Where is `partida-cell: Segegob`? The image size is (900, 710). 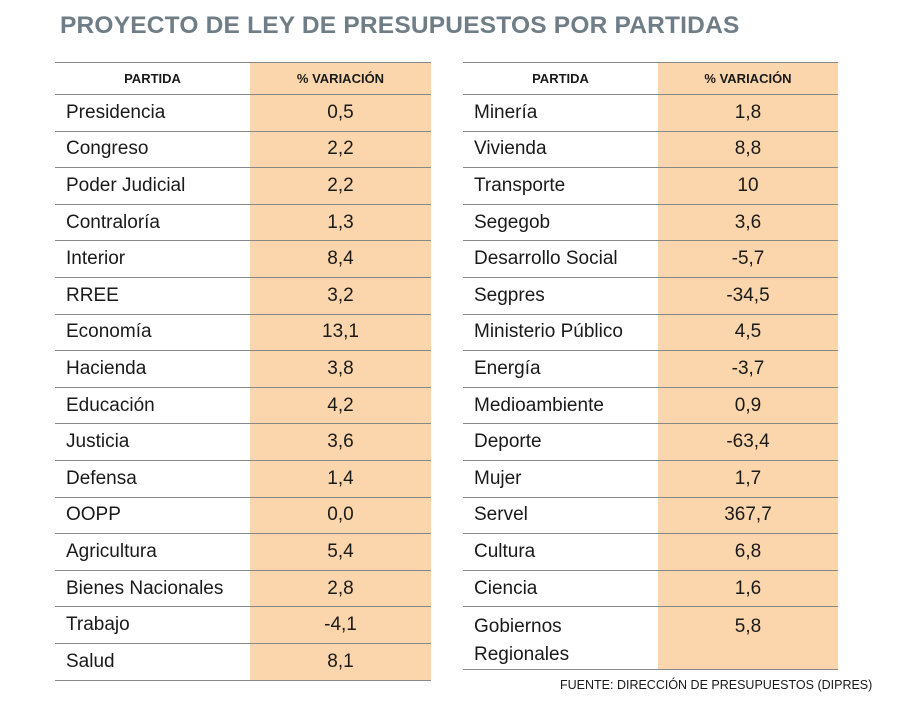
partida-cell: Segegob is located at coordinates (560, 223).